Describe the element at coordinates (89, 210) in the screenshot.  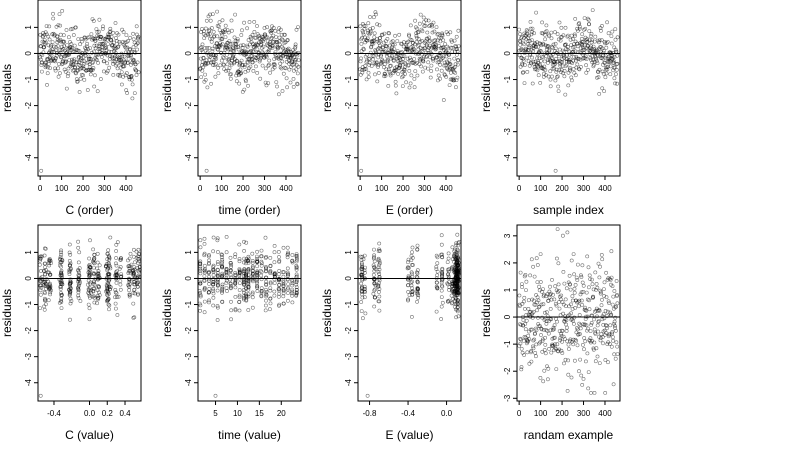
I see `x-axis-label: C (order)` at that location.